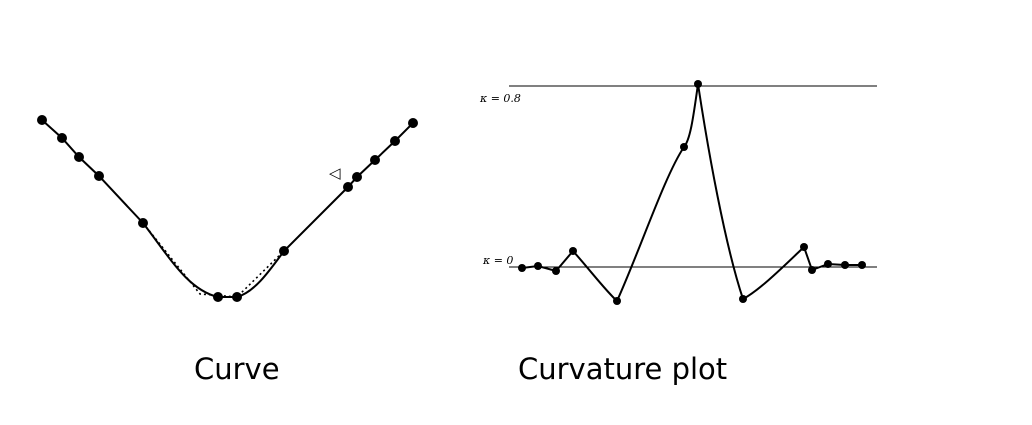 Image resolution: width=1032 pixels, height=425 pixels. I want to click on upper-kappa-label: κ = 0.8, so click(500, 98).